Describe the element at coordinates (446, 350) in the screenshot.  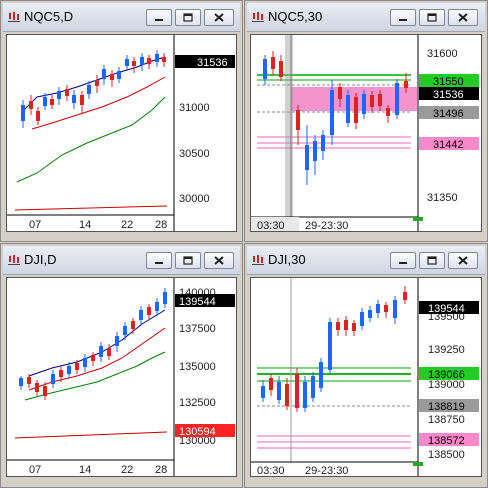
I see `y-tick: 139250` at that location.